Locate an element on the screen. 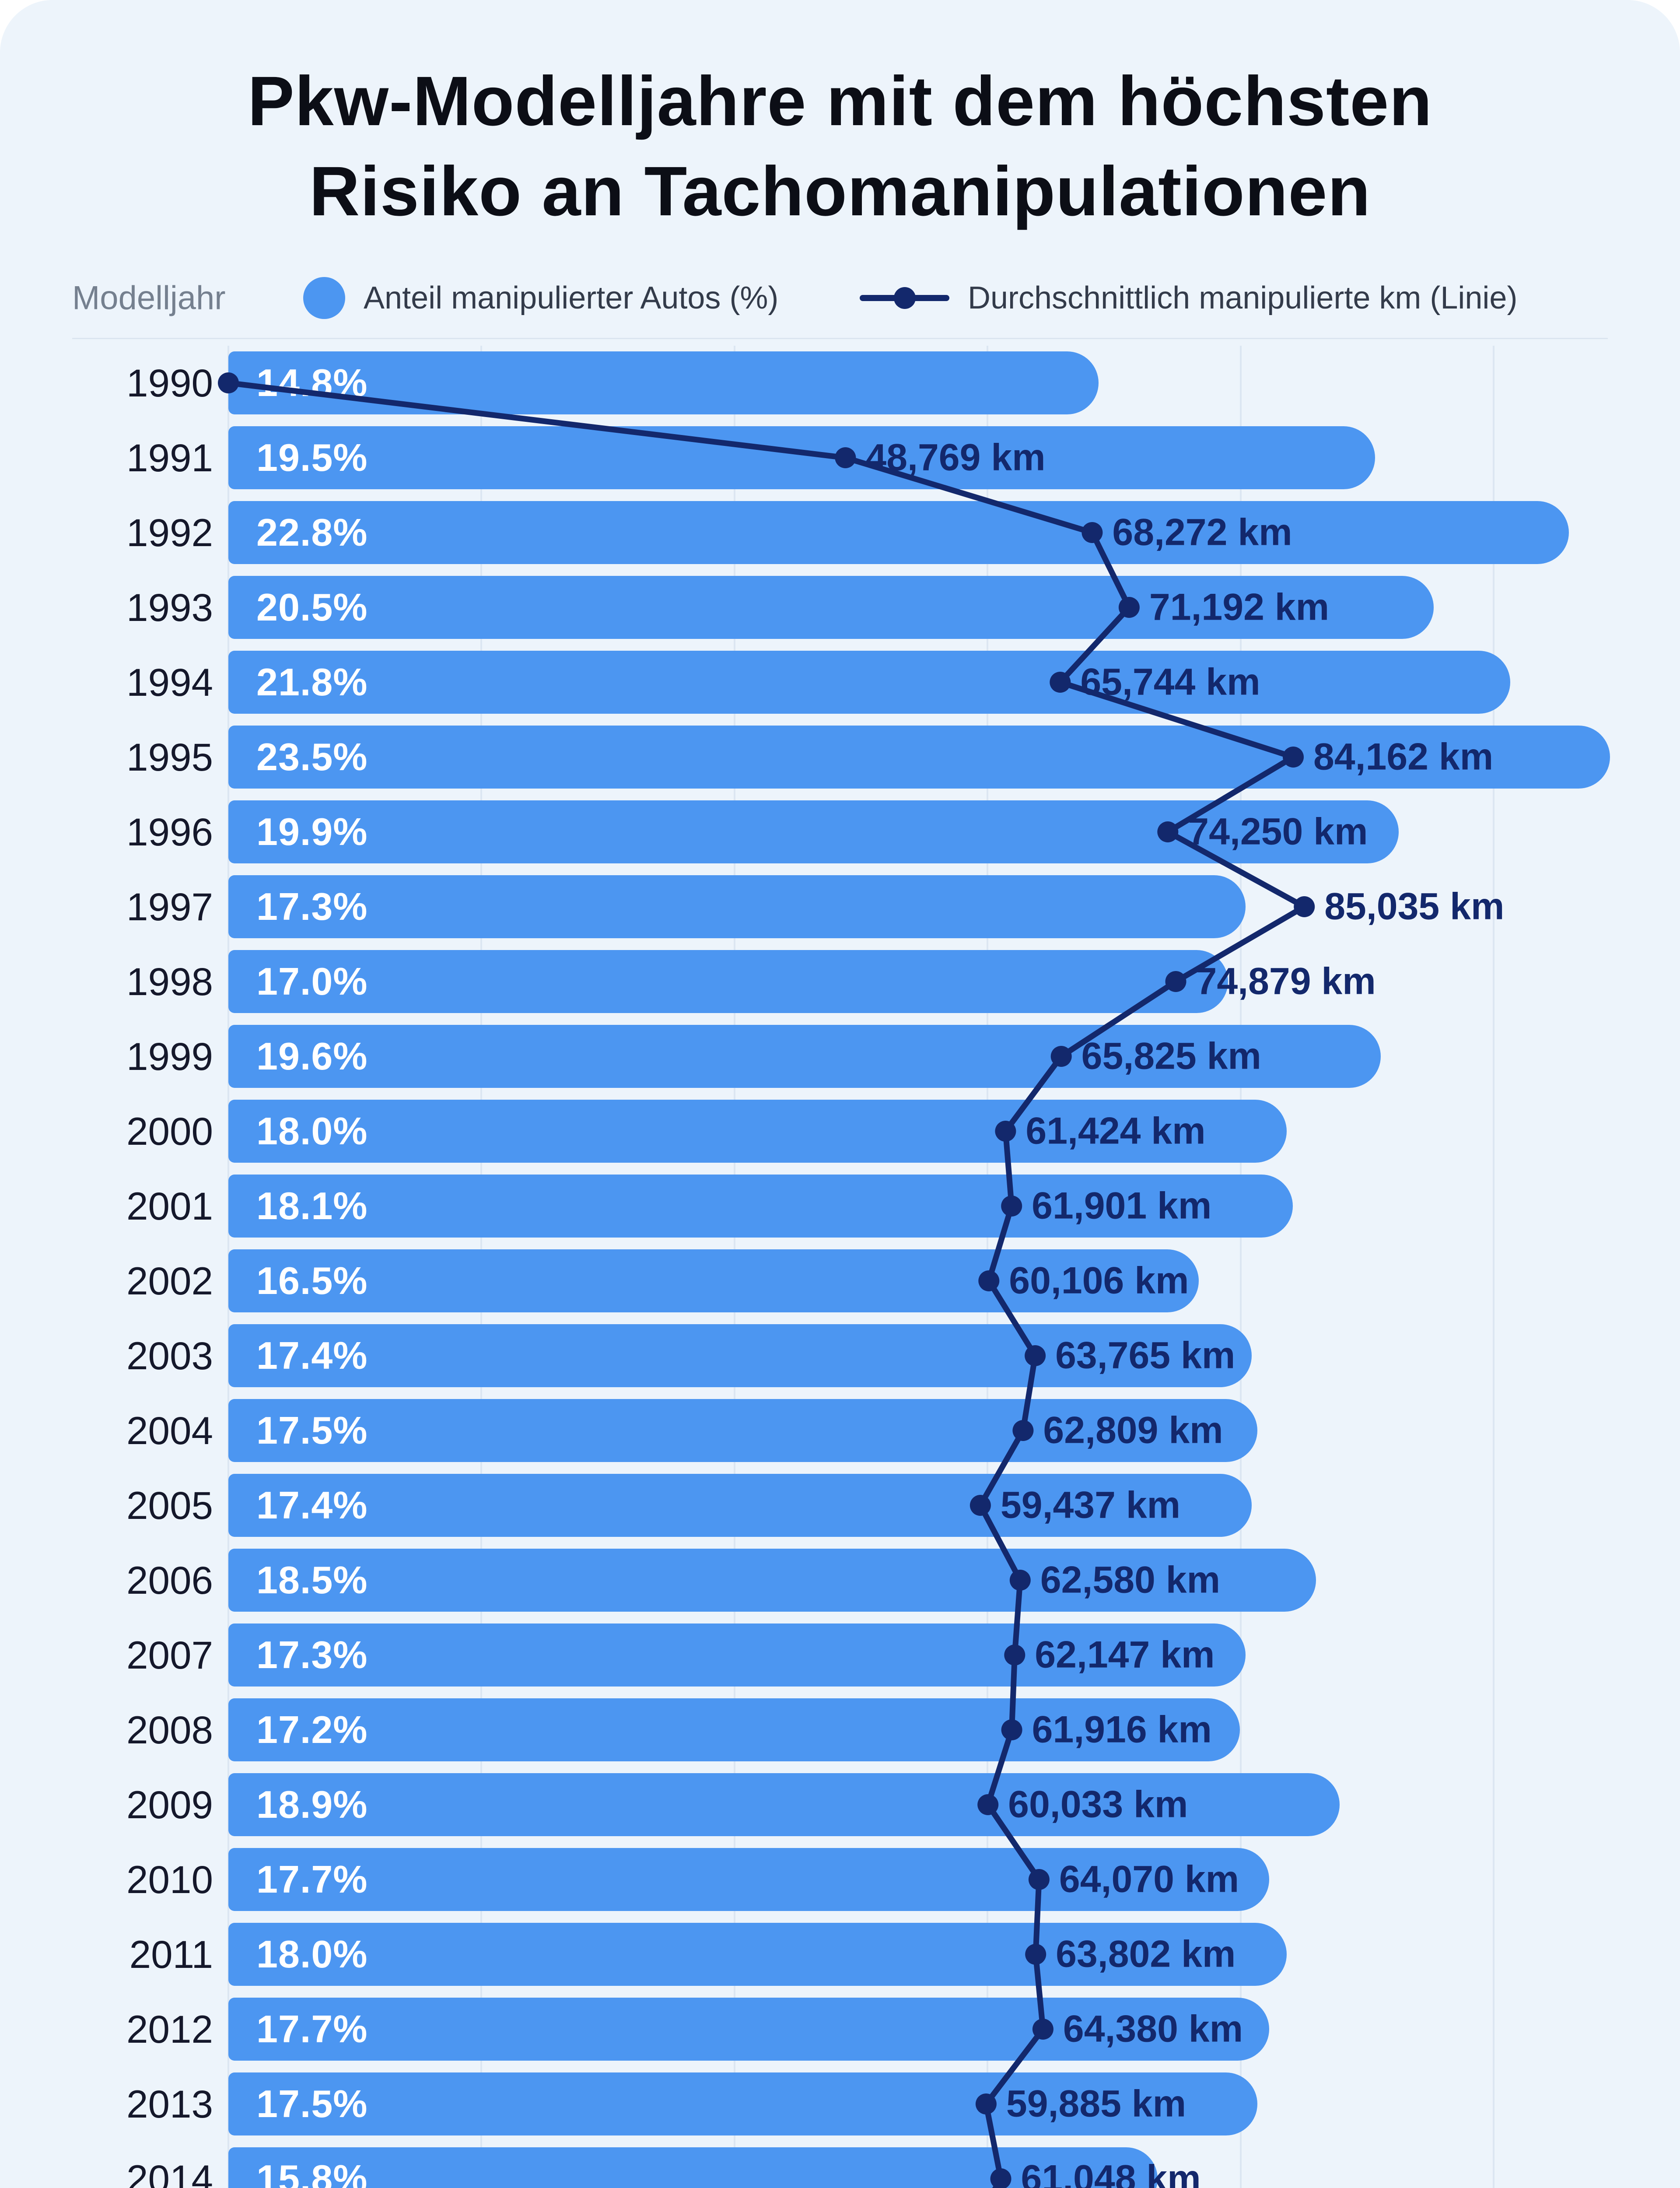 Image resolution: width=1680 pixels, height=2188 pixels. chart-row: 1993 20.5% is located at coordinates (840, 607).